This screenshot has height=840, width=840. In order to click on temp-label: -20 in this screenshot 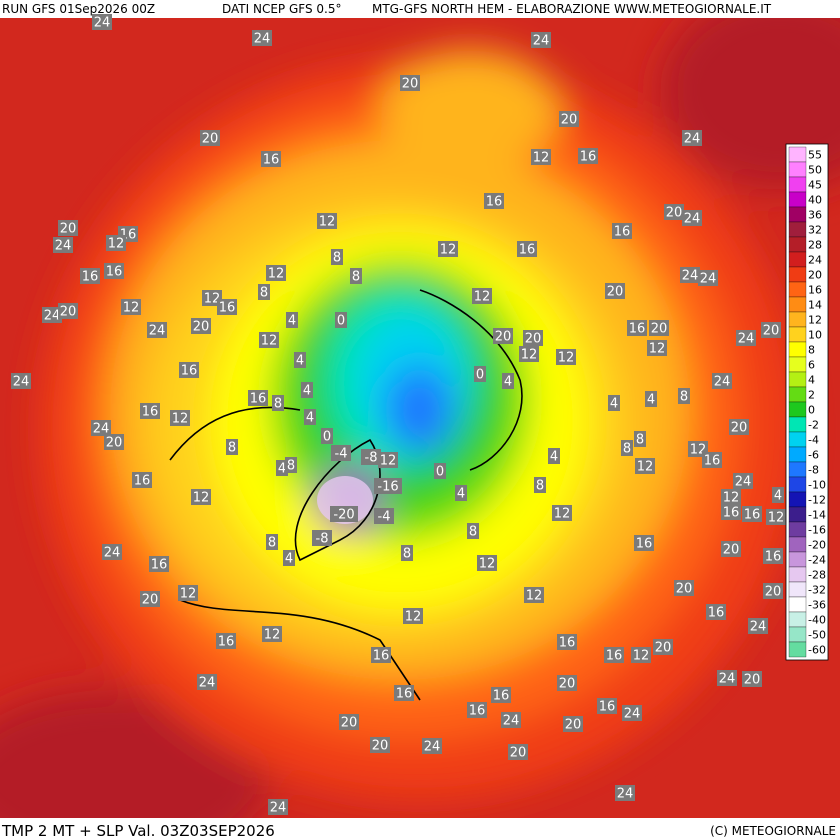, I will do `click(343, 515)`.